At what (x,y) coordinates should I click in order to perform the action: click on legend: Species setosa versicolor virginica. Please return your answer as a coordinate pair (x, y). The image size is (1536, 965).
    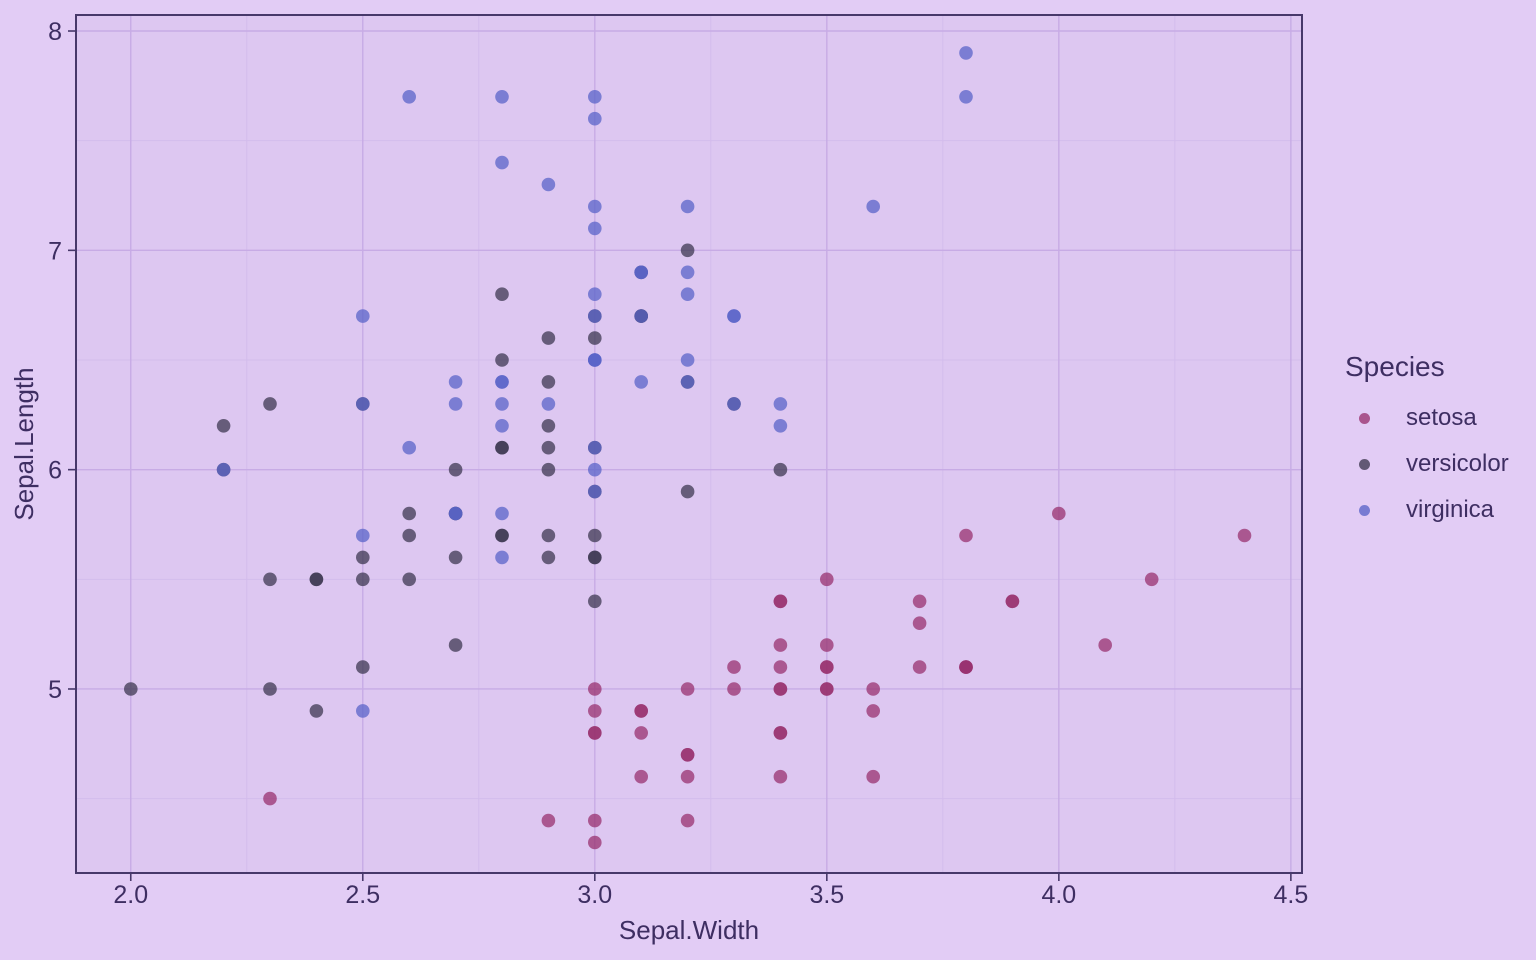
    Looking at the image, I should click on (1427, 441).